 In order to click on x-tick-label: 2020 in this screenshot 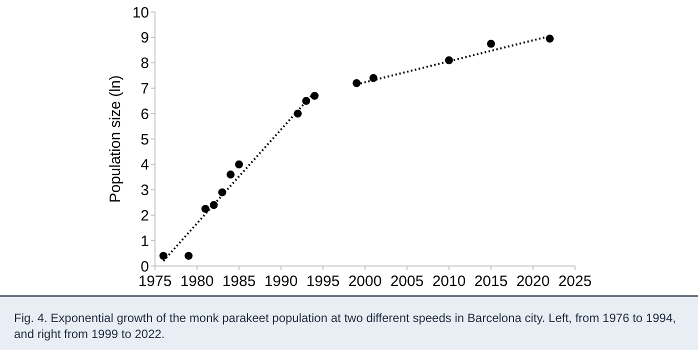, I will do `click(533, 281)`.